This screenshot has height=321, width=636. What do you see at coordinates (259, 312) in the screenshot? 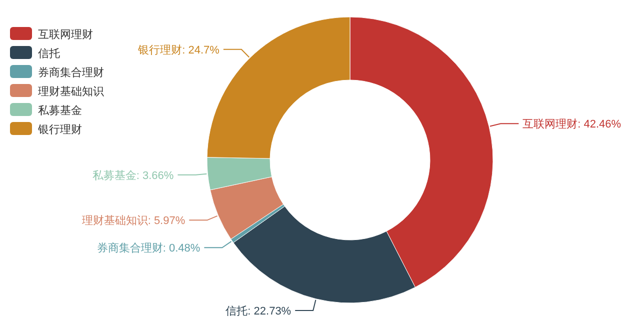
I see `data-label: 信托: 22.73%` at bounding box center [259, 312].